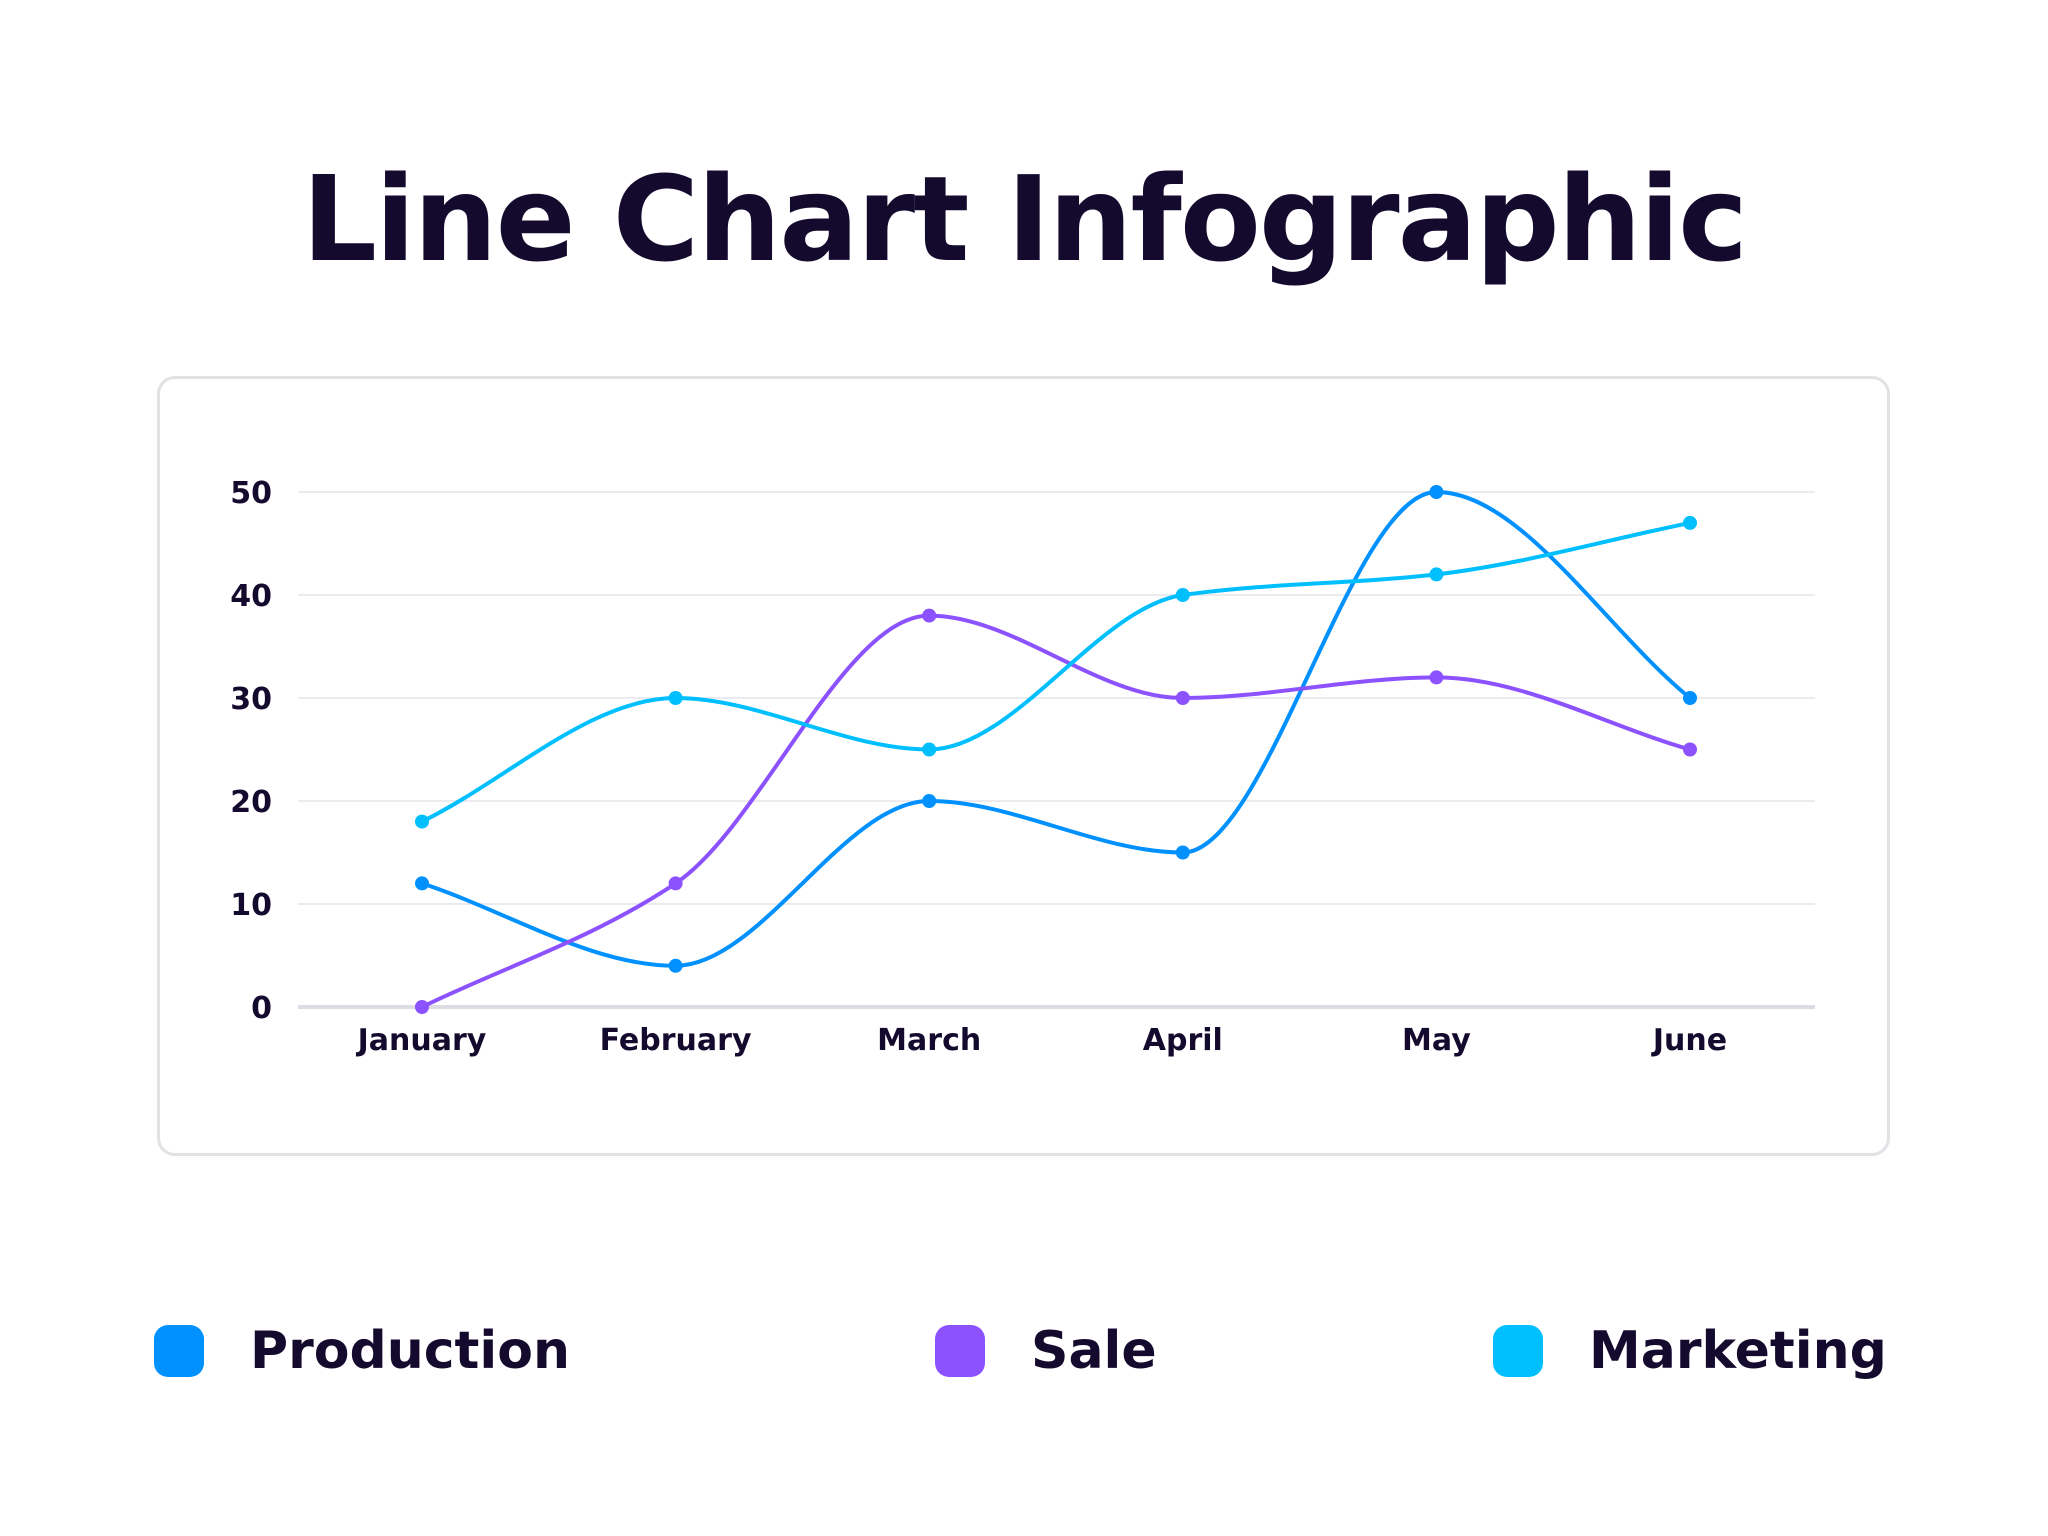 The height and width of the screenshot is (1536, 2048). Describe the element at coordinates (261, 1008) in the screenshot. I see `y-tick-label: 0` at that location.